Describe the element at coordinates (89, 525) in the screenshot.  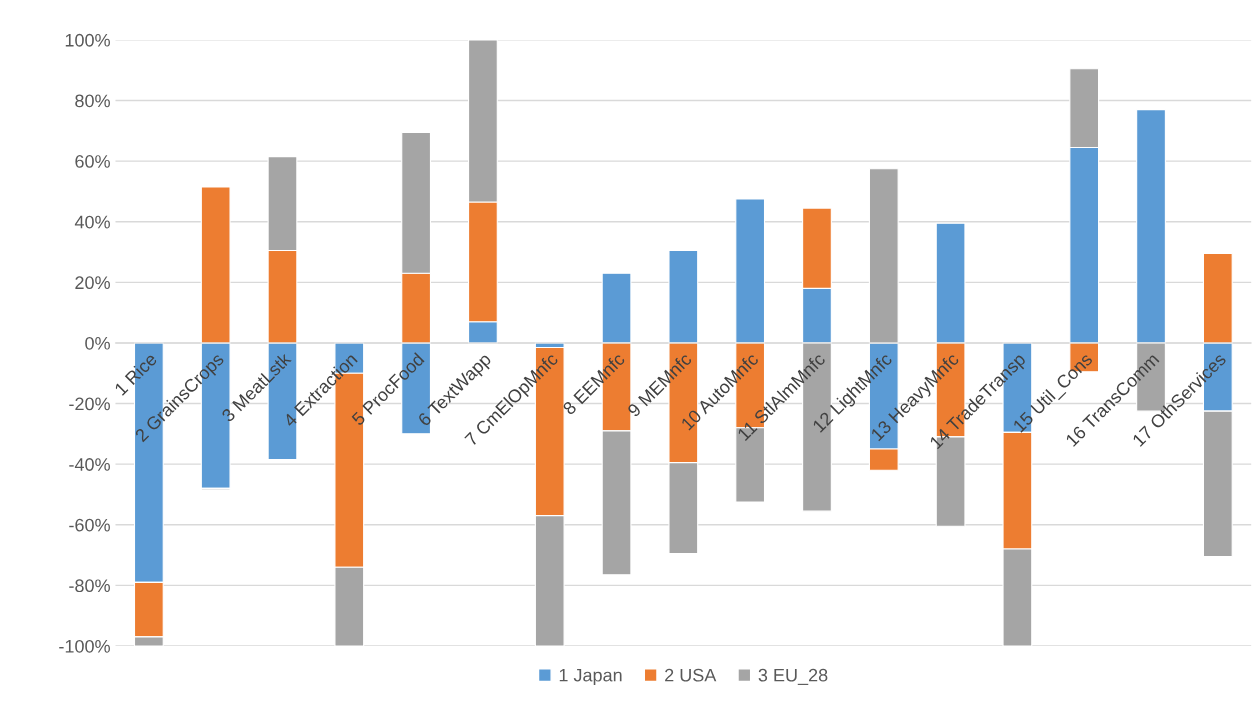
I see `y-tick-label: -60%` at that location.